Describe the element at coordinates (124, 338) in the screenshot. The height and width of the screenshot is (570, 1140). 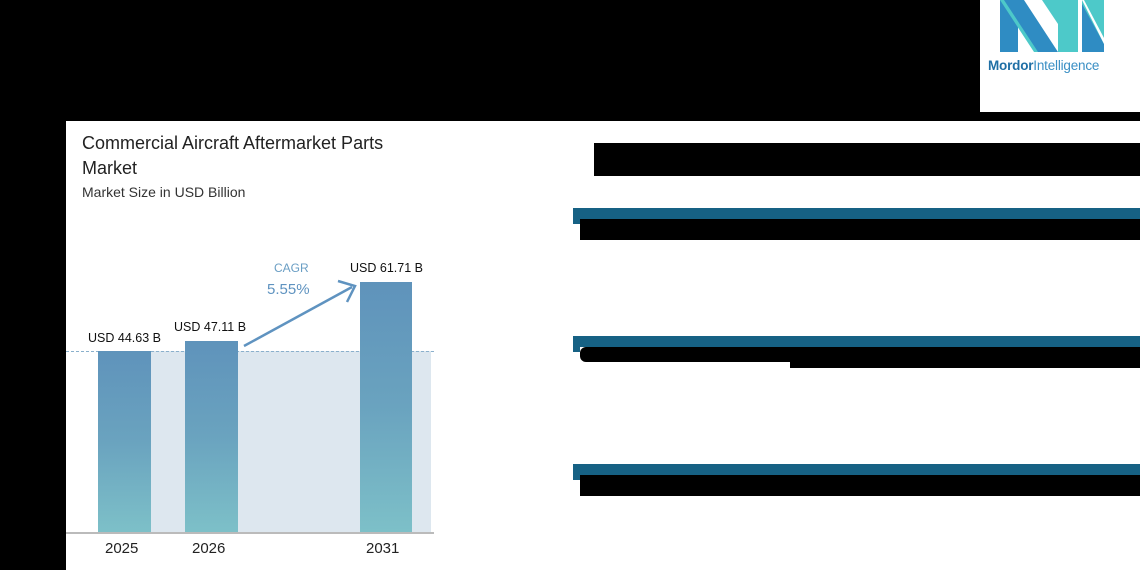
I see `value-label-2025: USD 44.63 B` at that location.